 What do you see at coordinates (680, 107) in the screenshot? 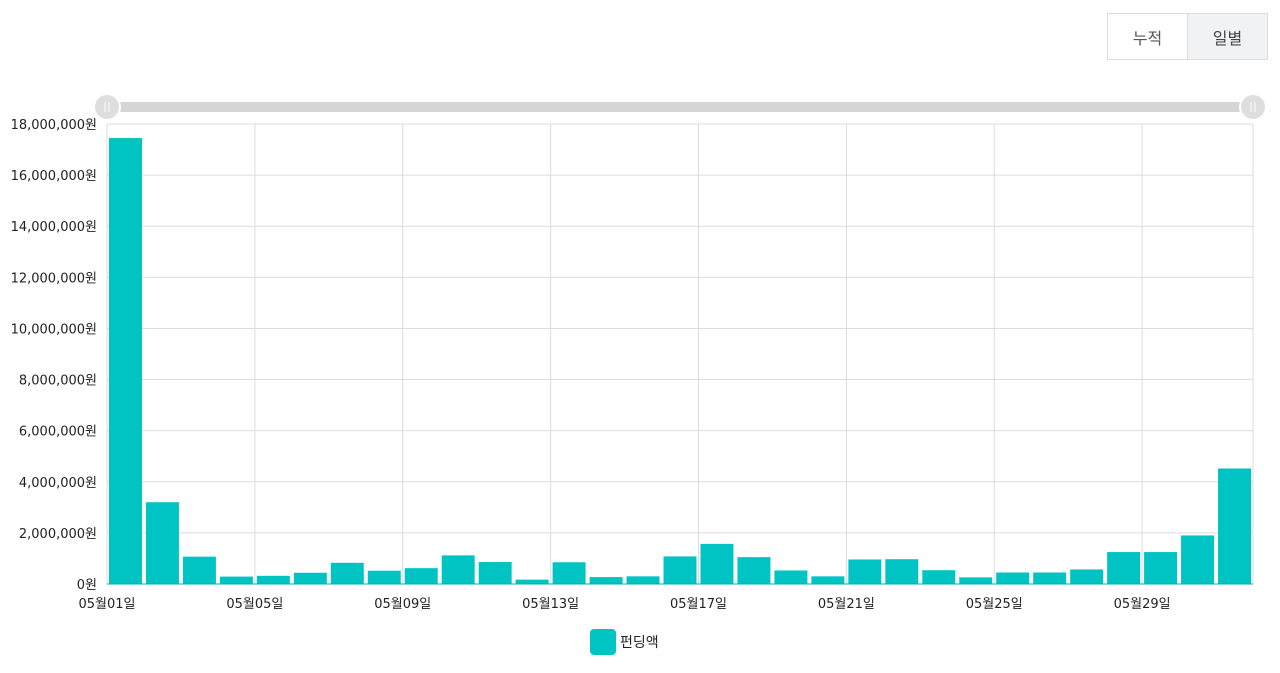
I see `range-slider-track` at bounding box center [680, 107].